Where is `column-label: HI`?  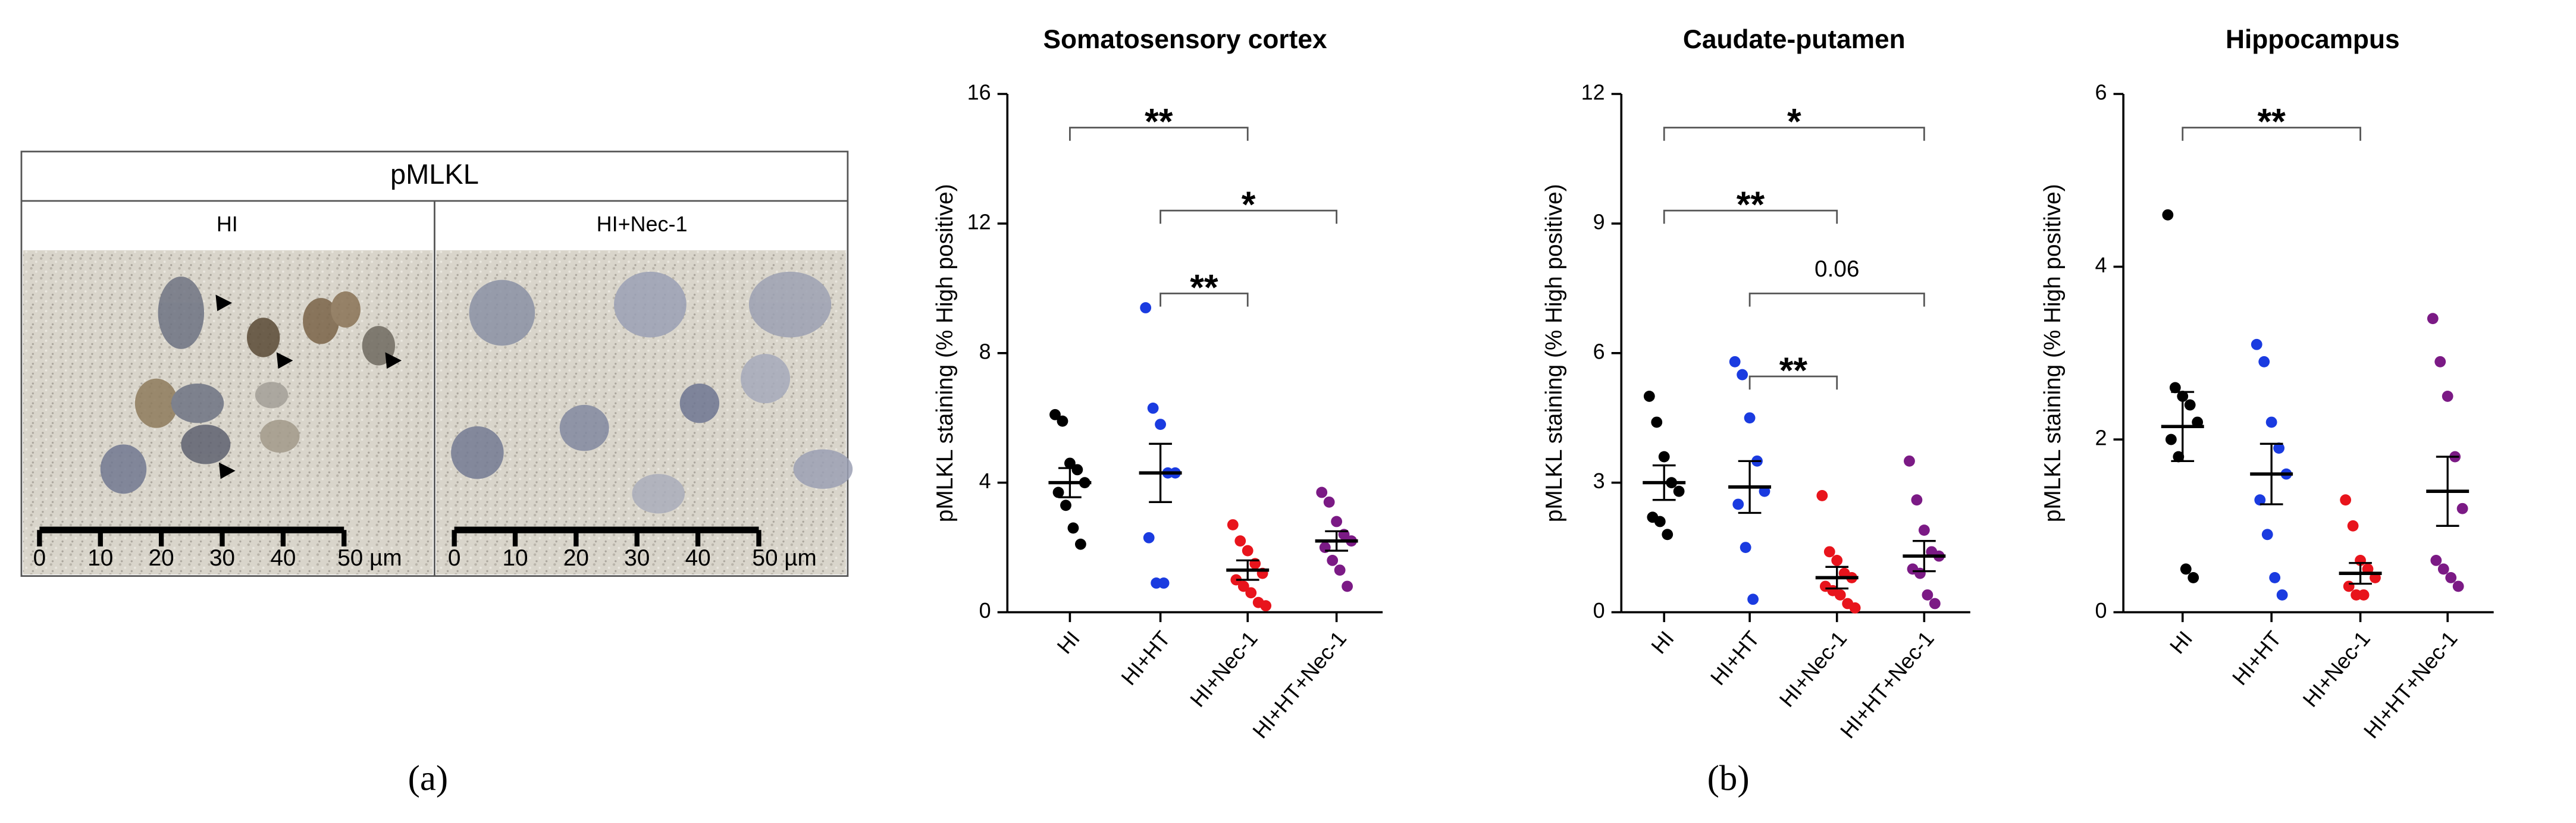 column-label: HI is located at coordinates (227, 224).